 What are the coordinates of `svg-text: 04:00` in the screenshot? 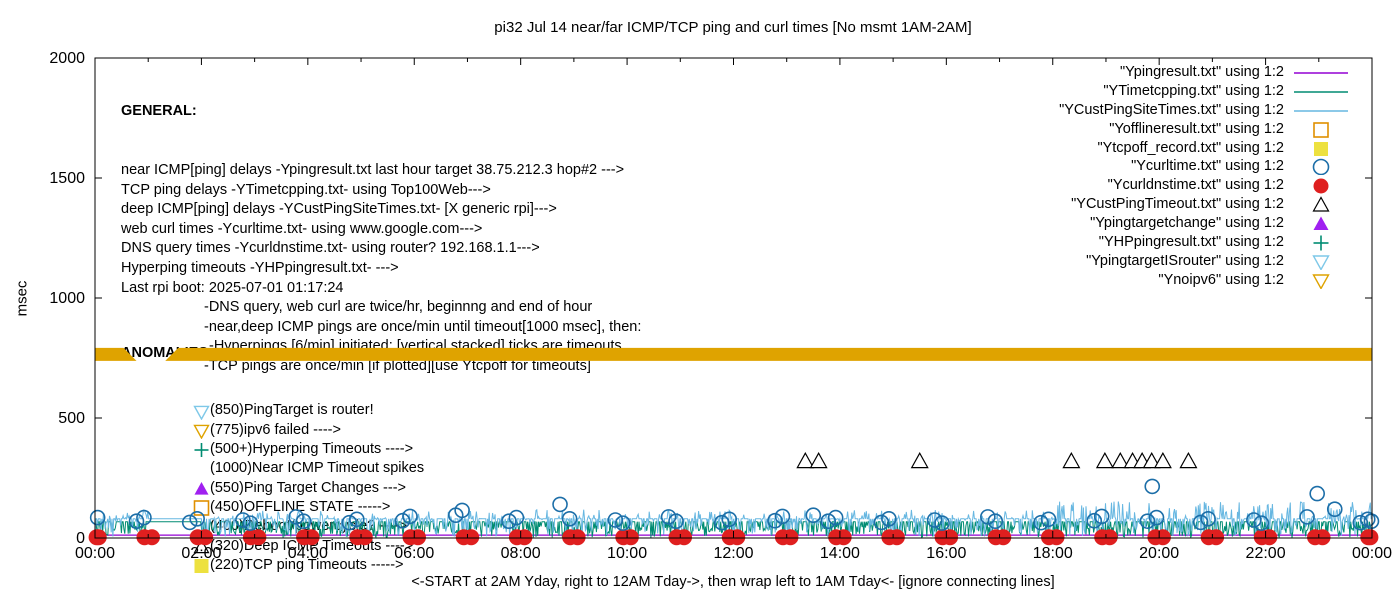 It's located at (308, 553).